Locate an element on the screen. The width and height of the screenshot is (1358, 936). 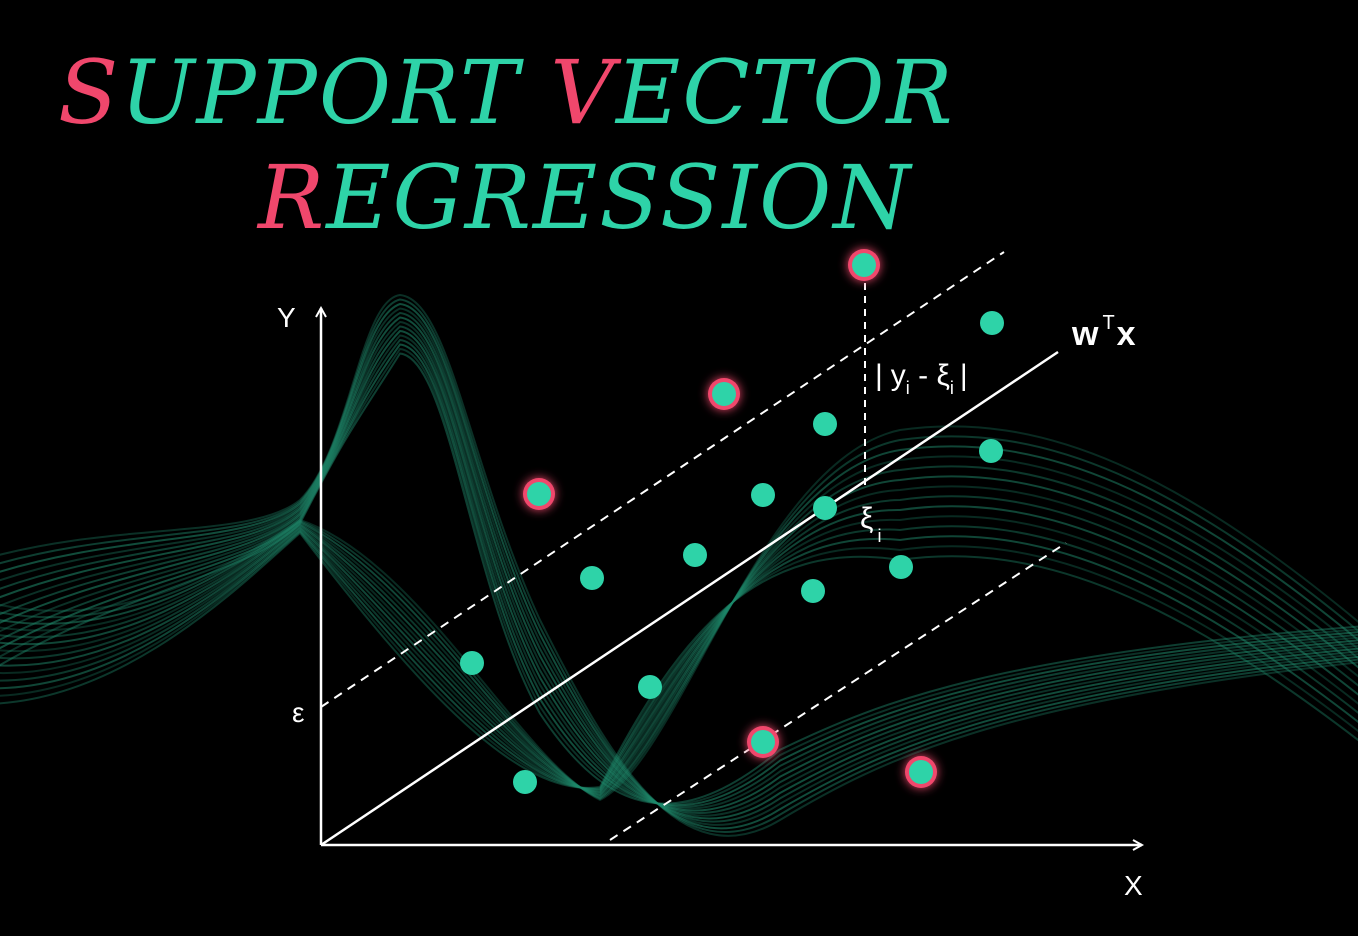
xi-label: ξi is located at coordinates (870, 524).